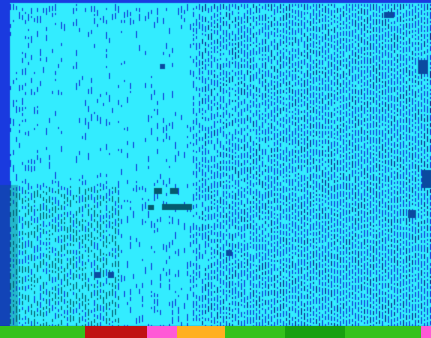  I want to click on status-bar, so click(215, 332).